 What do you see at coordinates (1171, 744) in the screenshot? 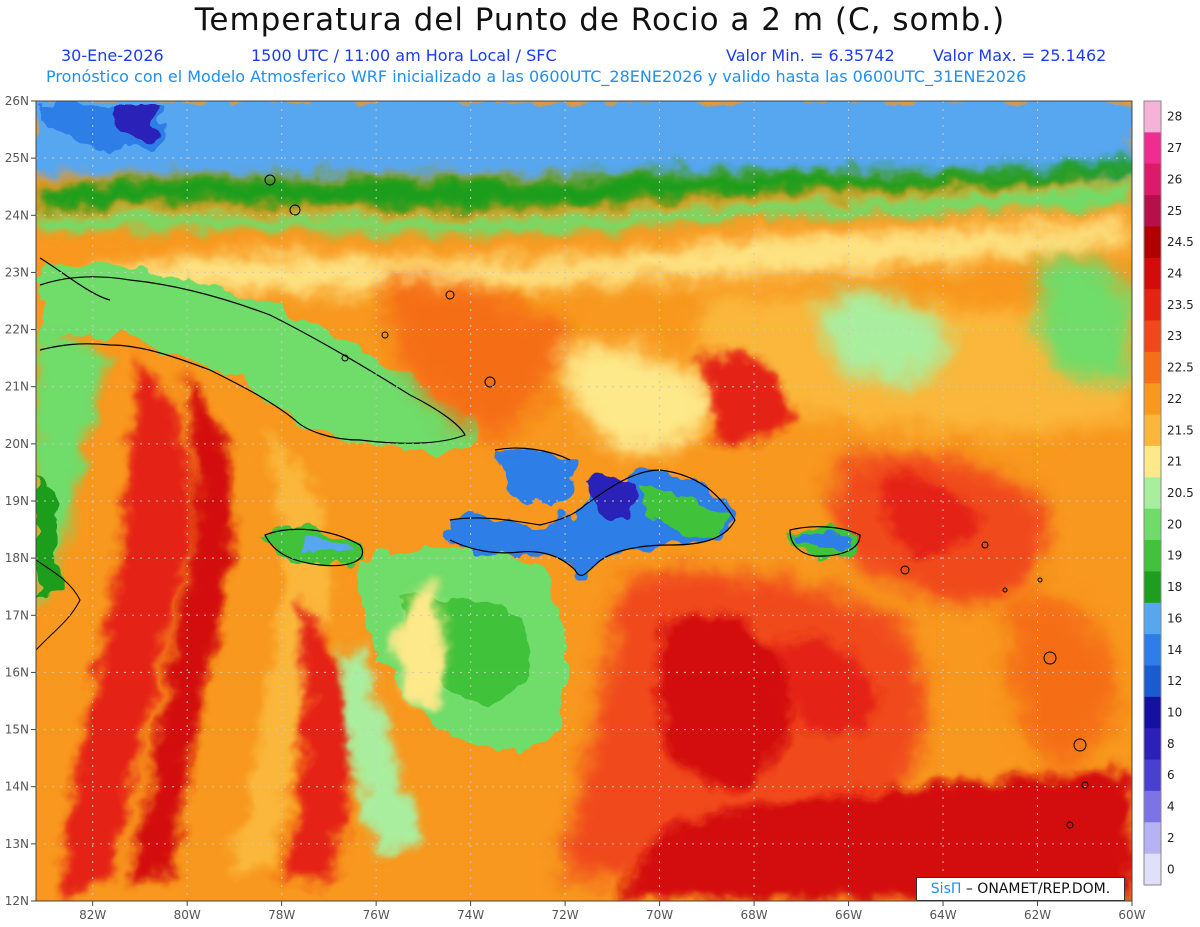
I see `legend-label: 8` at bounding box center [1171, 744].